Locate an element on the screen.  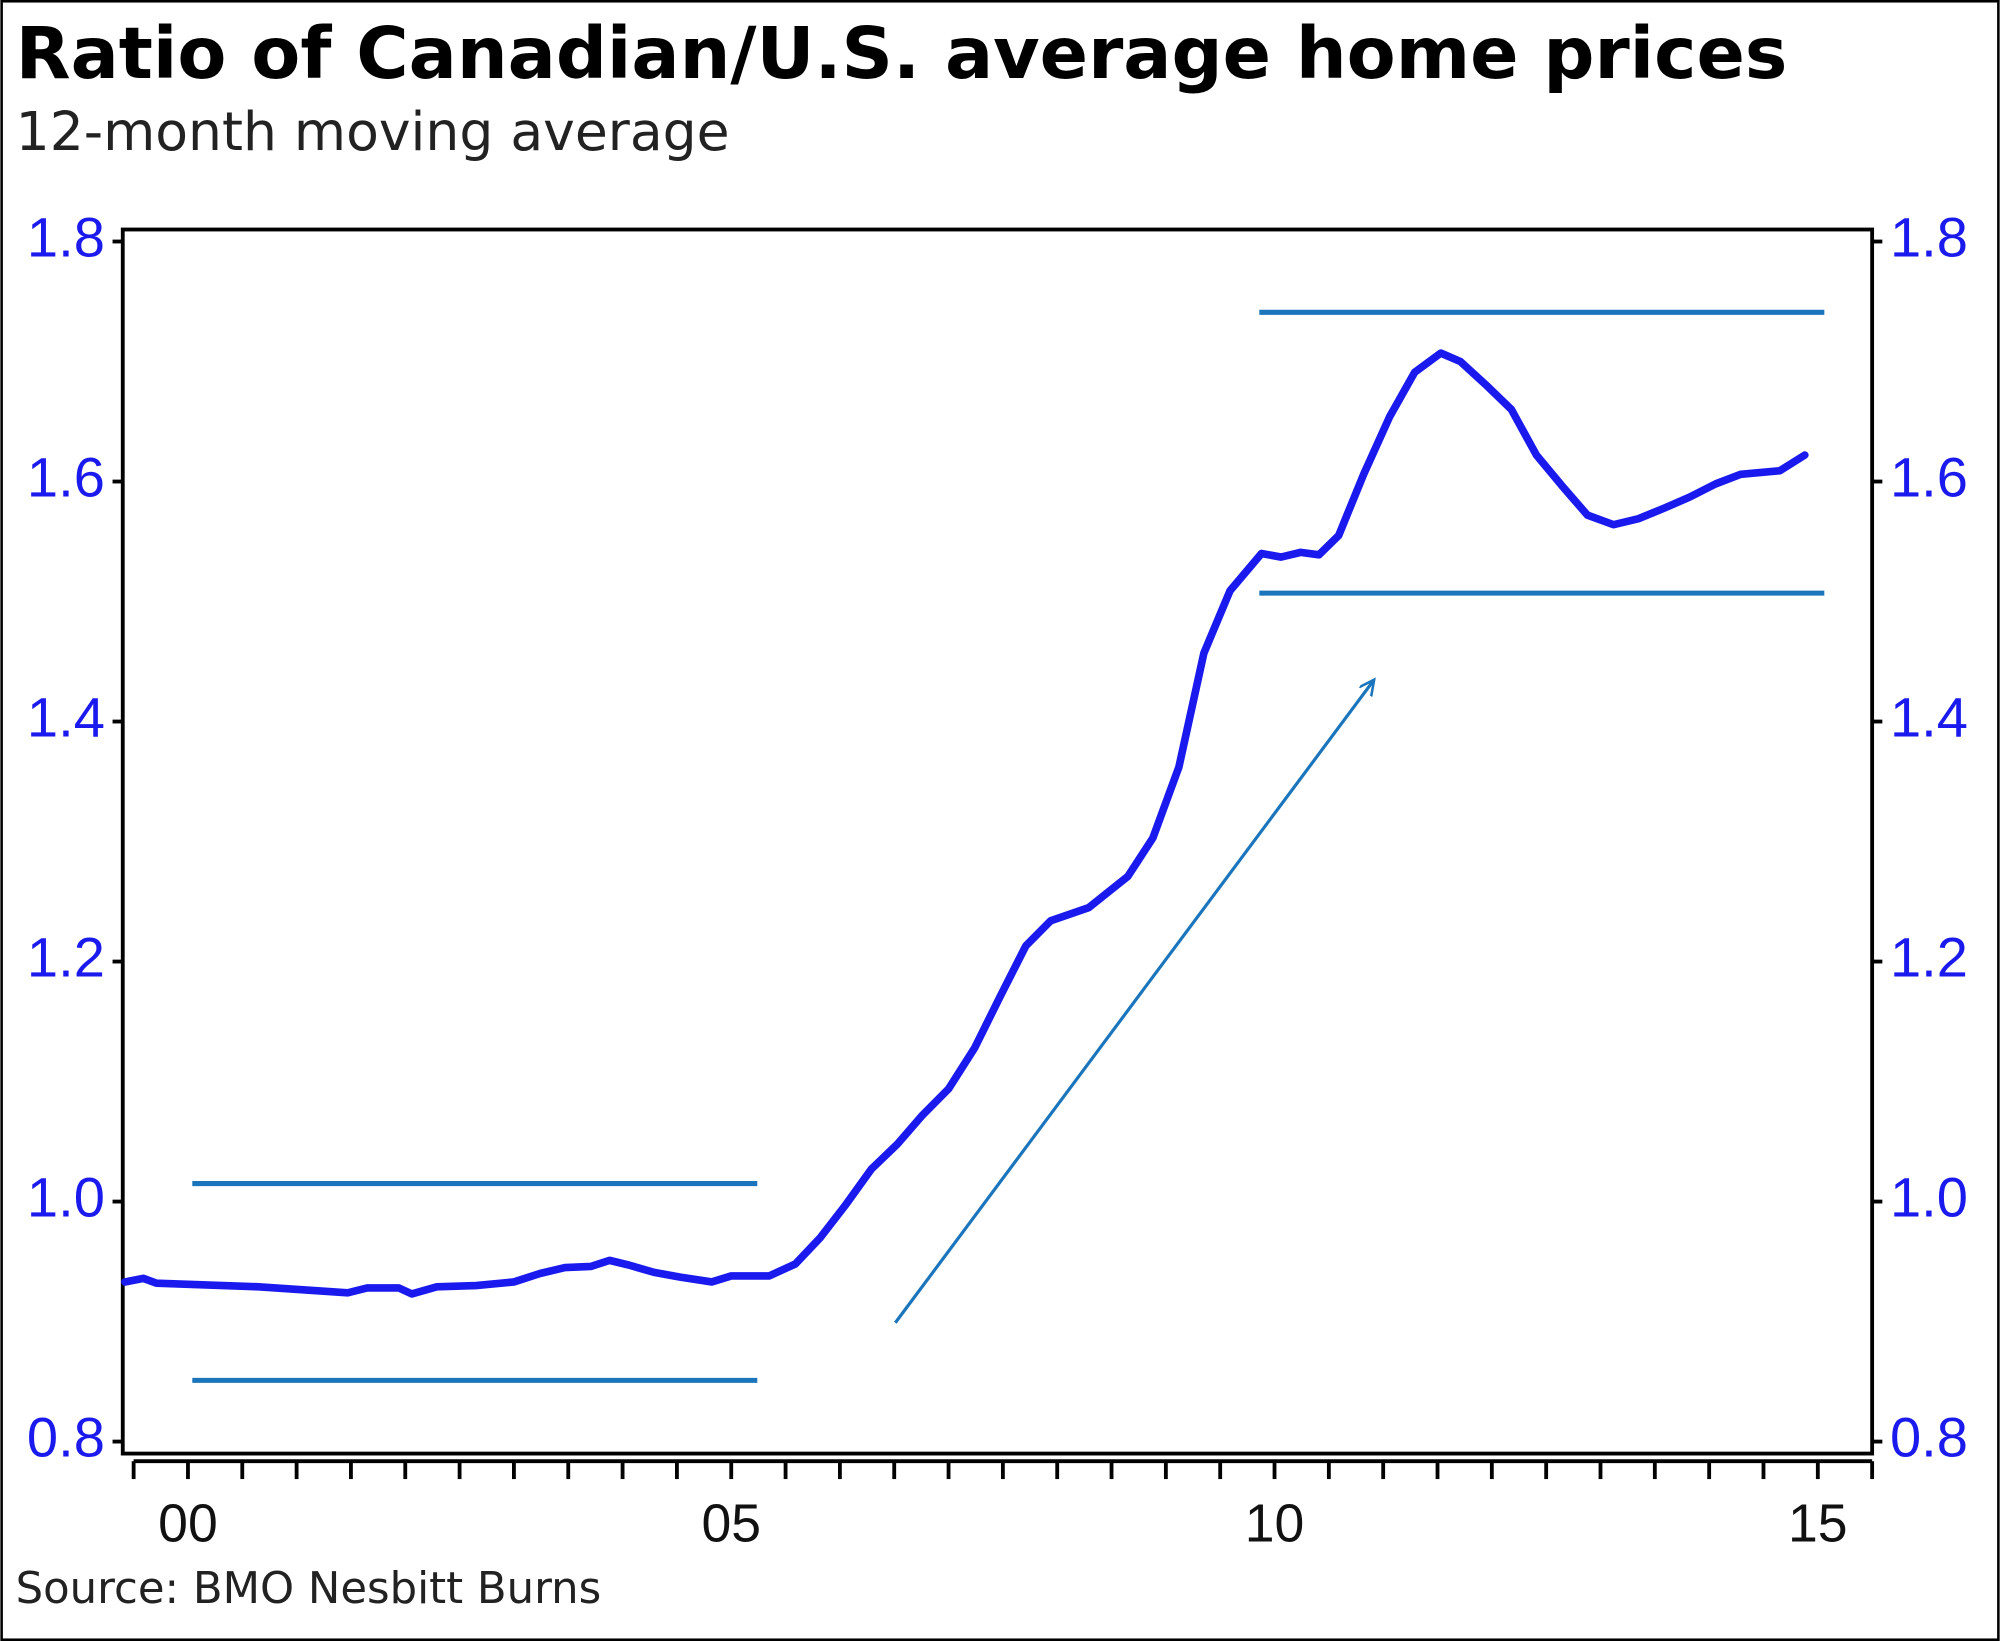
y-tick-label: 1.6 is located at coordinates (66, 476).